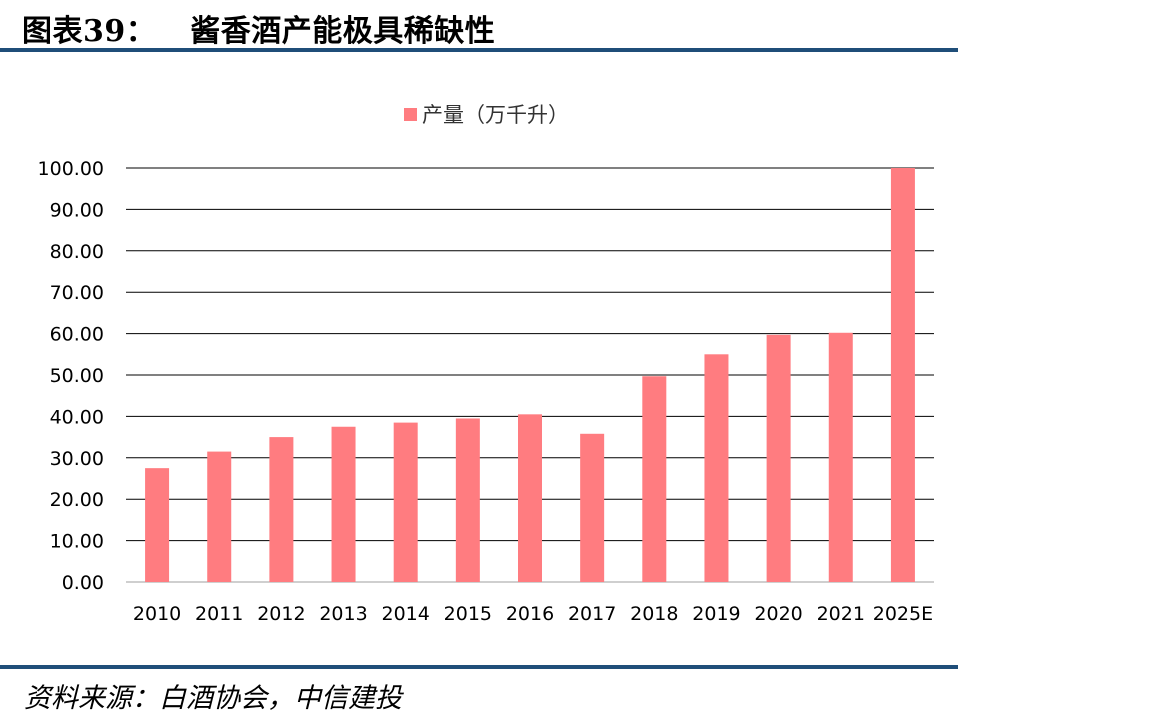  I want to click on y-tick-label: 50.00, so click(77, 376).